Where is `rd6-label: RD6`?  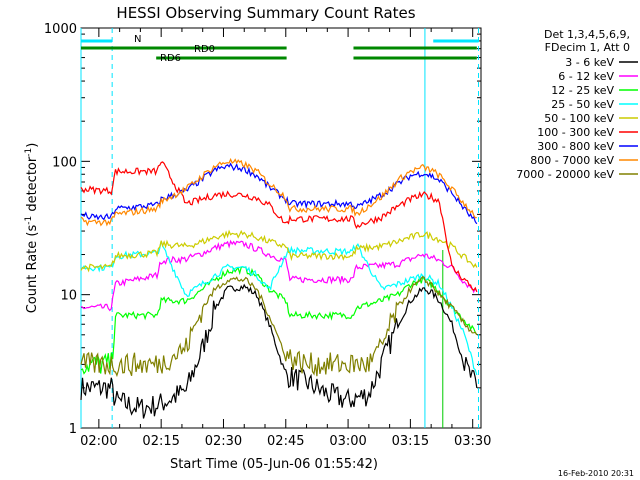 rd6-label: RD6 is located at coordinates (170, 58).